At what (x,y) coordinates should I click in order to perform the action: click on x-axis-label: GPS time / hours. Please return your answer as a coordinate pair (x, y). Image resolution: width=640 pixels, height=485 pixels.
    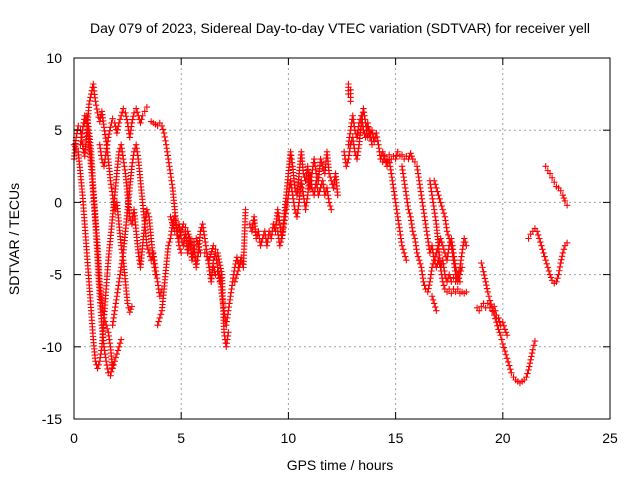
    Looking at the image, I should click on (340, 465).